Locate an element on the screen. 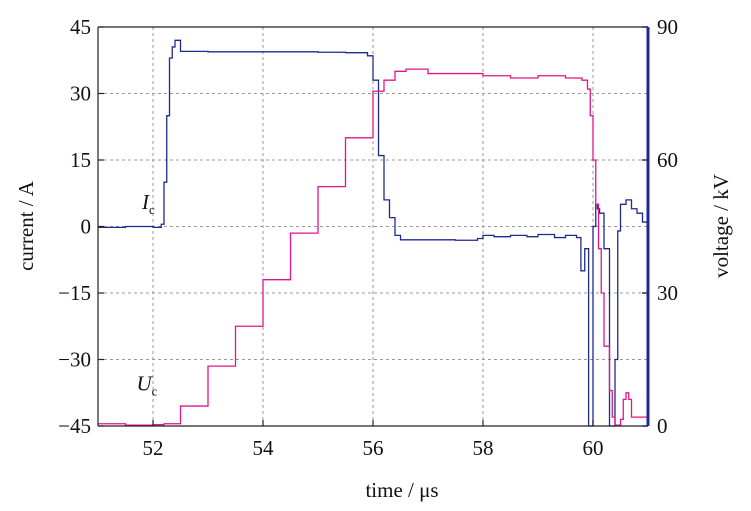 Image resolution: width=751 pixels, height=511 pixels. y-tick-label-right: 60 is located at coordinates (667, 160).